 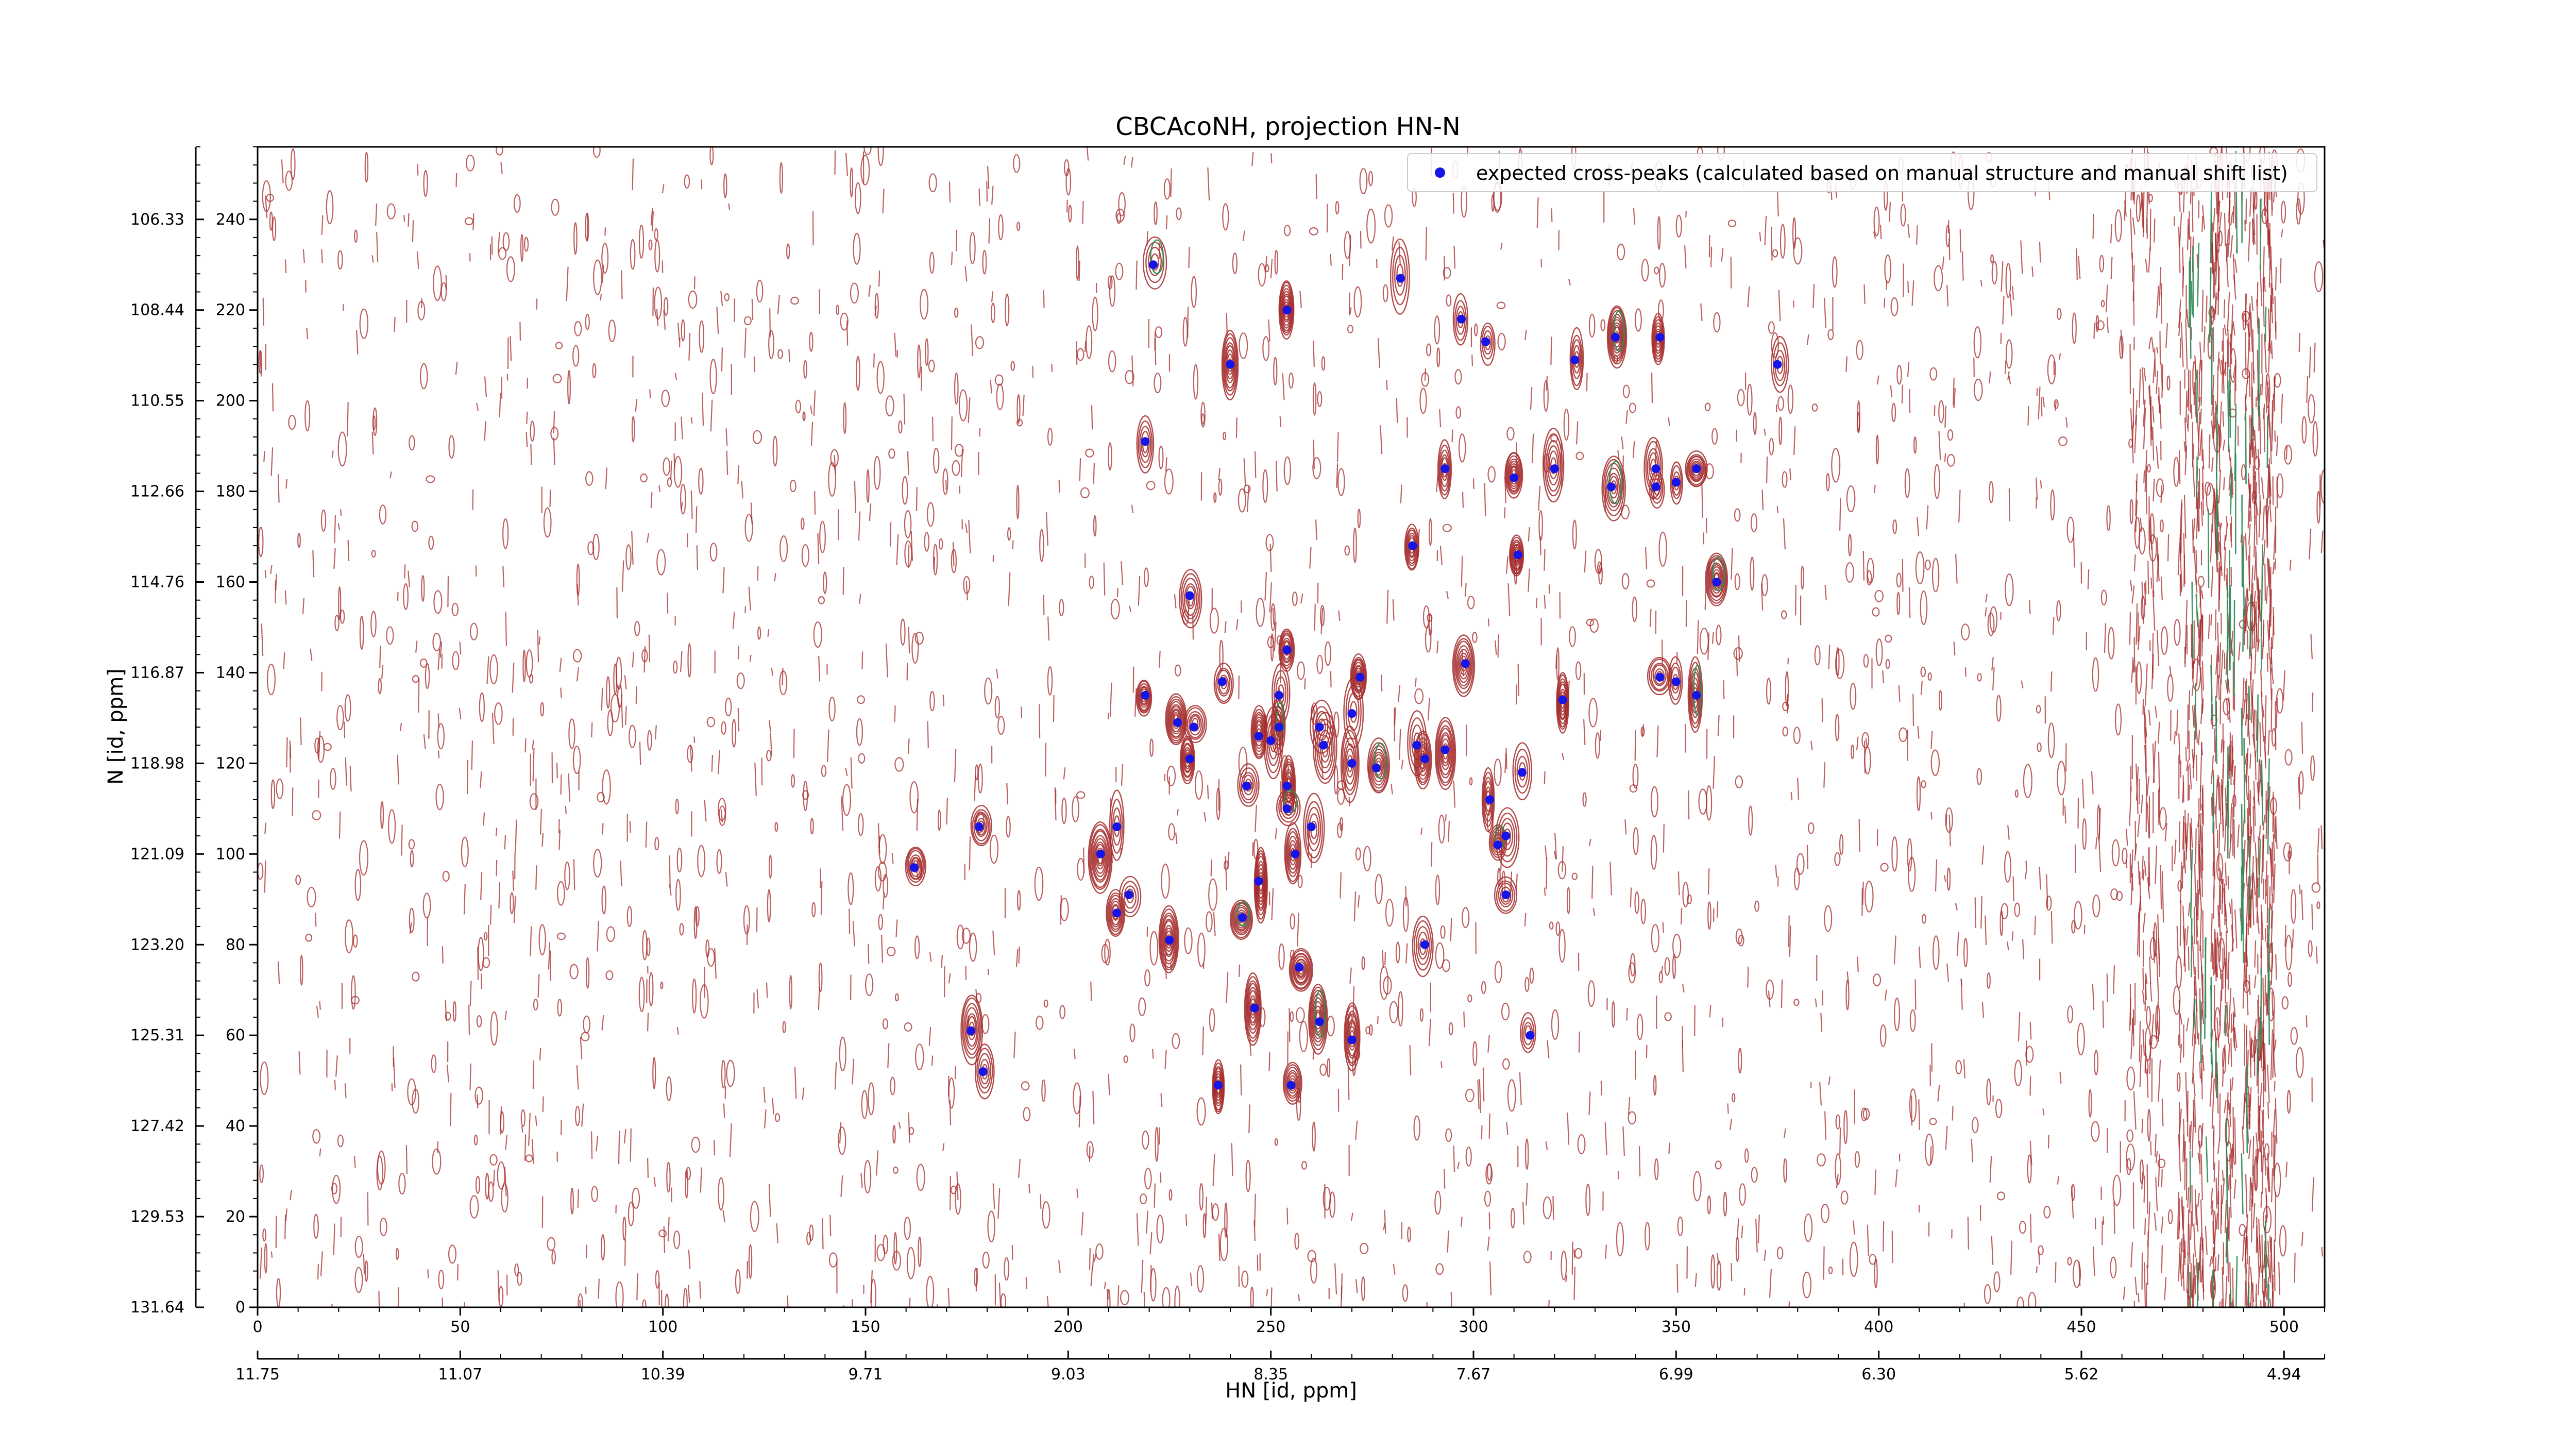 I want to click on cross-peak-marker, so click(x=1413, y=545).